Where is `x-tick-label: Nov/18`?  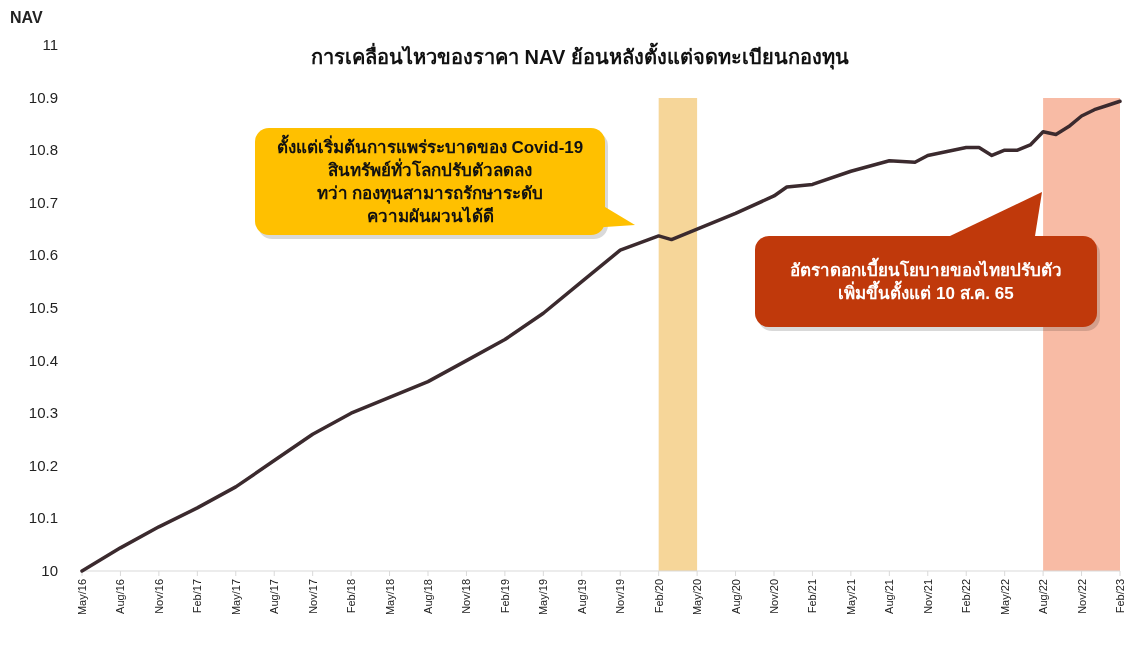 x-tick-label: Nov/18 is located at coordinates (466, 596).